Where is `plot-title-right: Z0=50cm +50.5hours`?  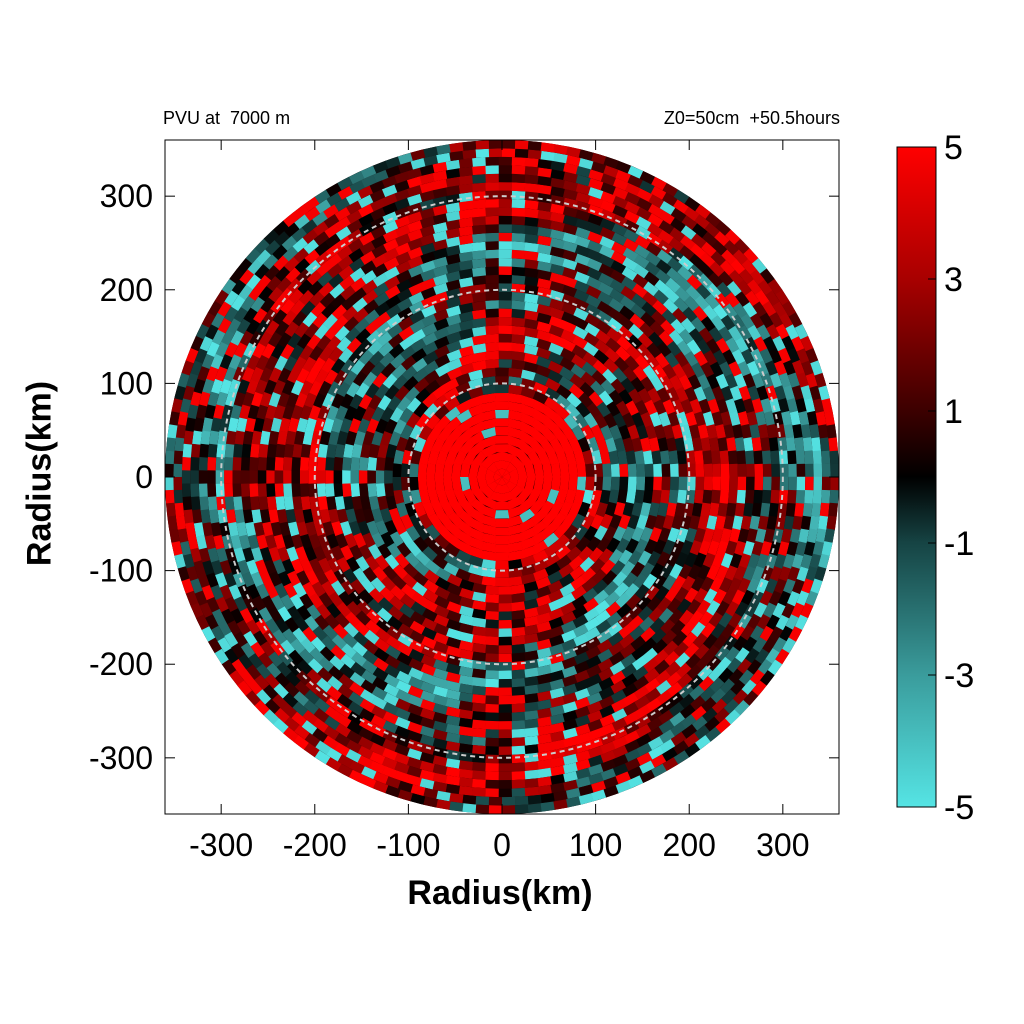
plot-title-right: Z0=50cm +50.5hours is located at coordinates (751, 118).